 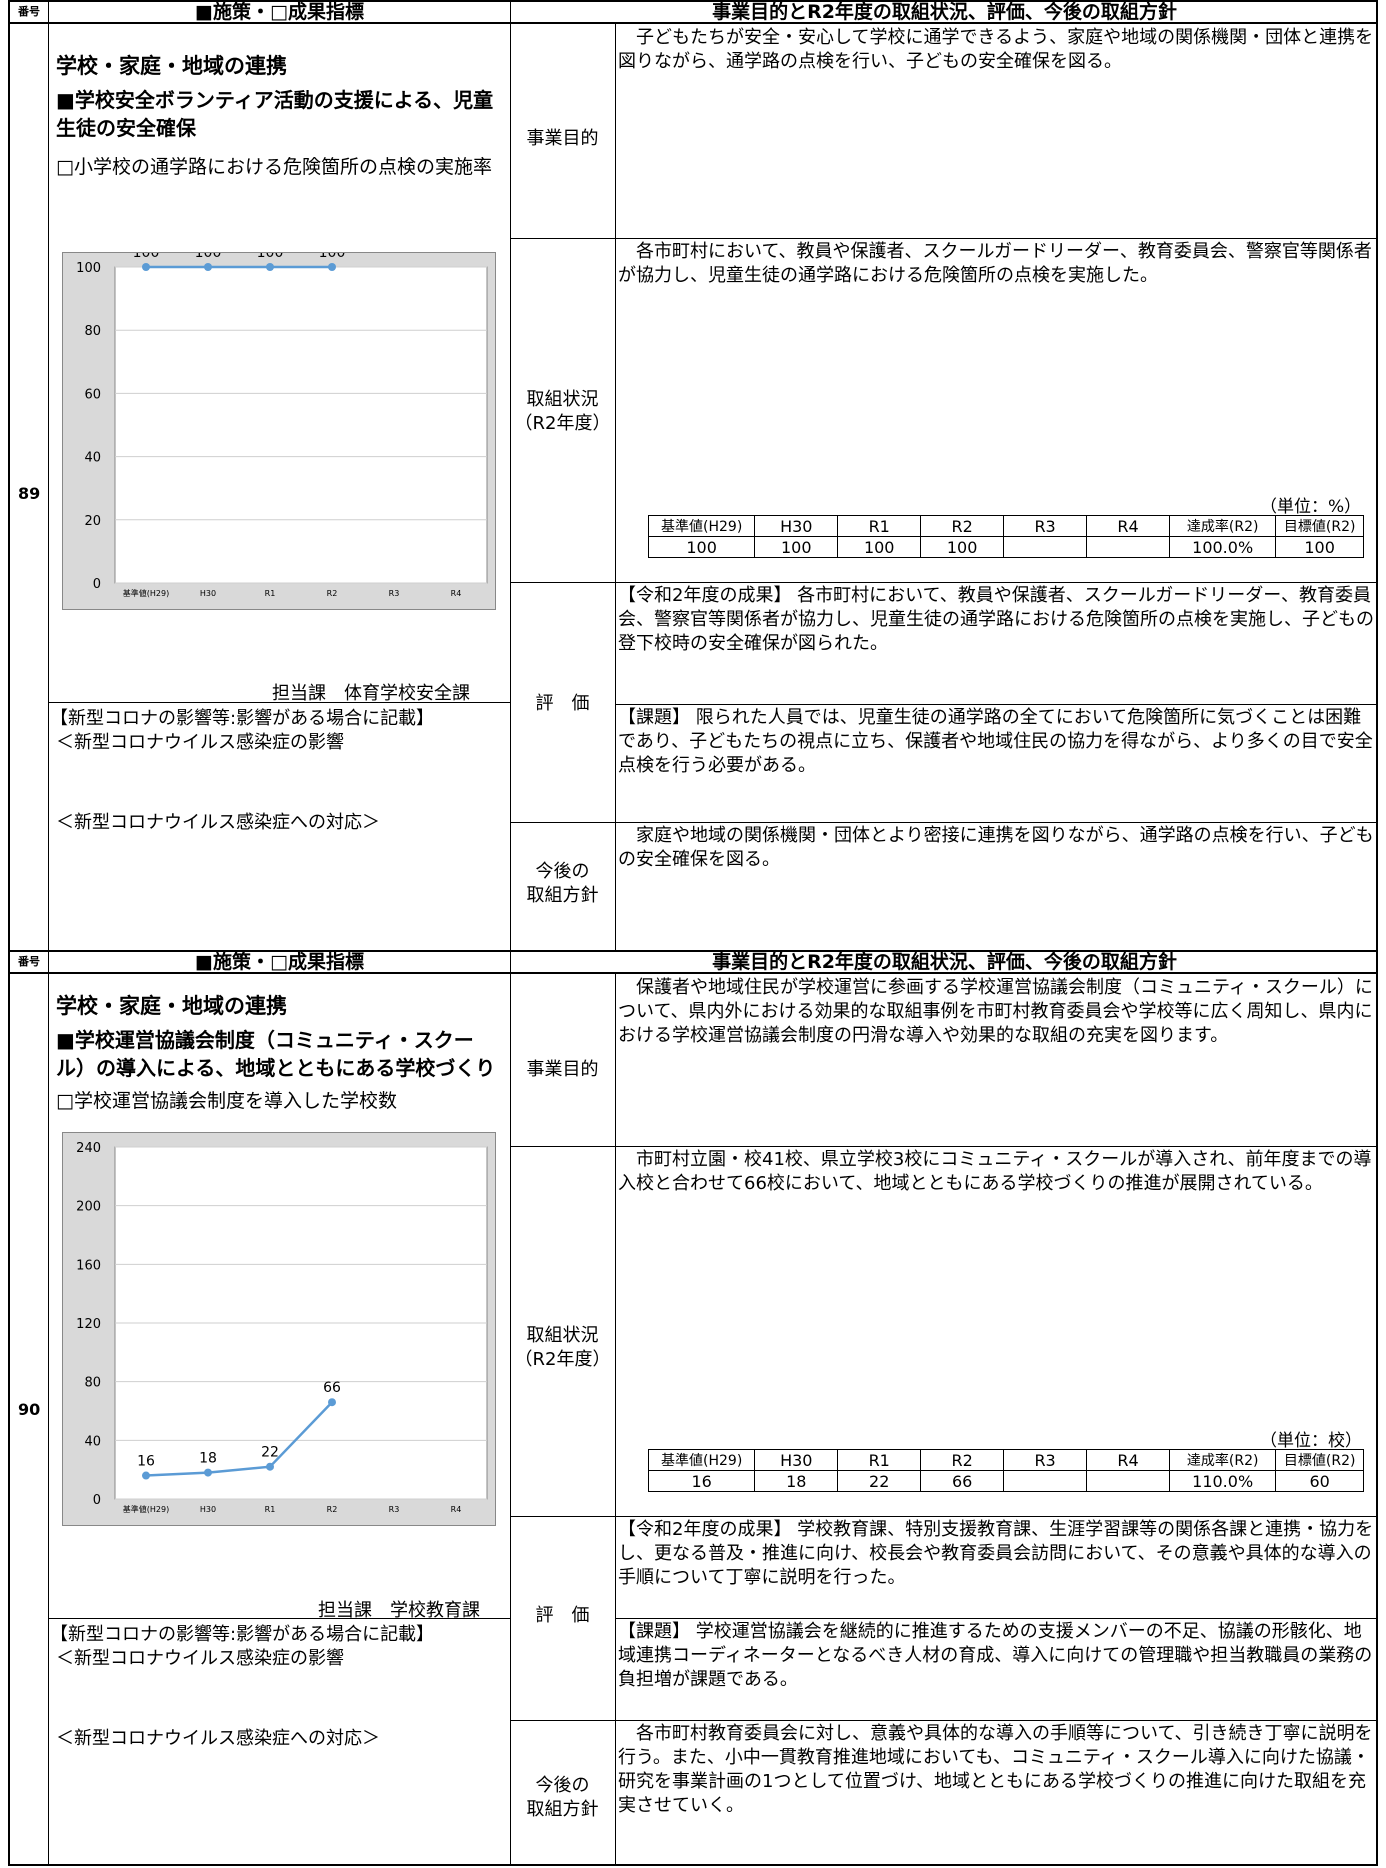 What do you see at coordinates (146, 1462) in the screenshot?
I see `data-label: 16` at bounding box center [146, 1462].